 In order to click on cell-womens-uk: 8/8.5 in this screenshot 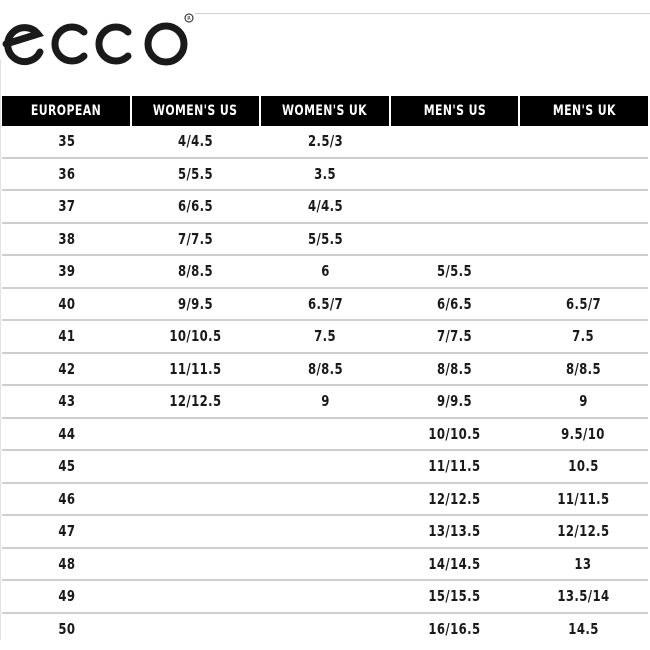, I will do `click(325, 368)`.